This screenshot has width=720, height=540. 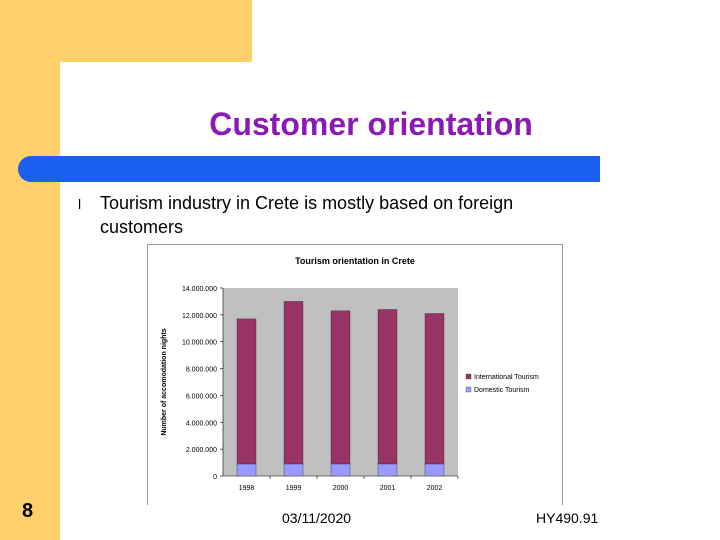 What do you see at coordinates (387, 387) in the screenshot?
I see `bar-international-2001` at bounding box center [387, 387].